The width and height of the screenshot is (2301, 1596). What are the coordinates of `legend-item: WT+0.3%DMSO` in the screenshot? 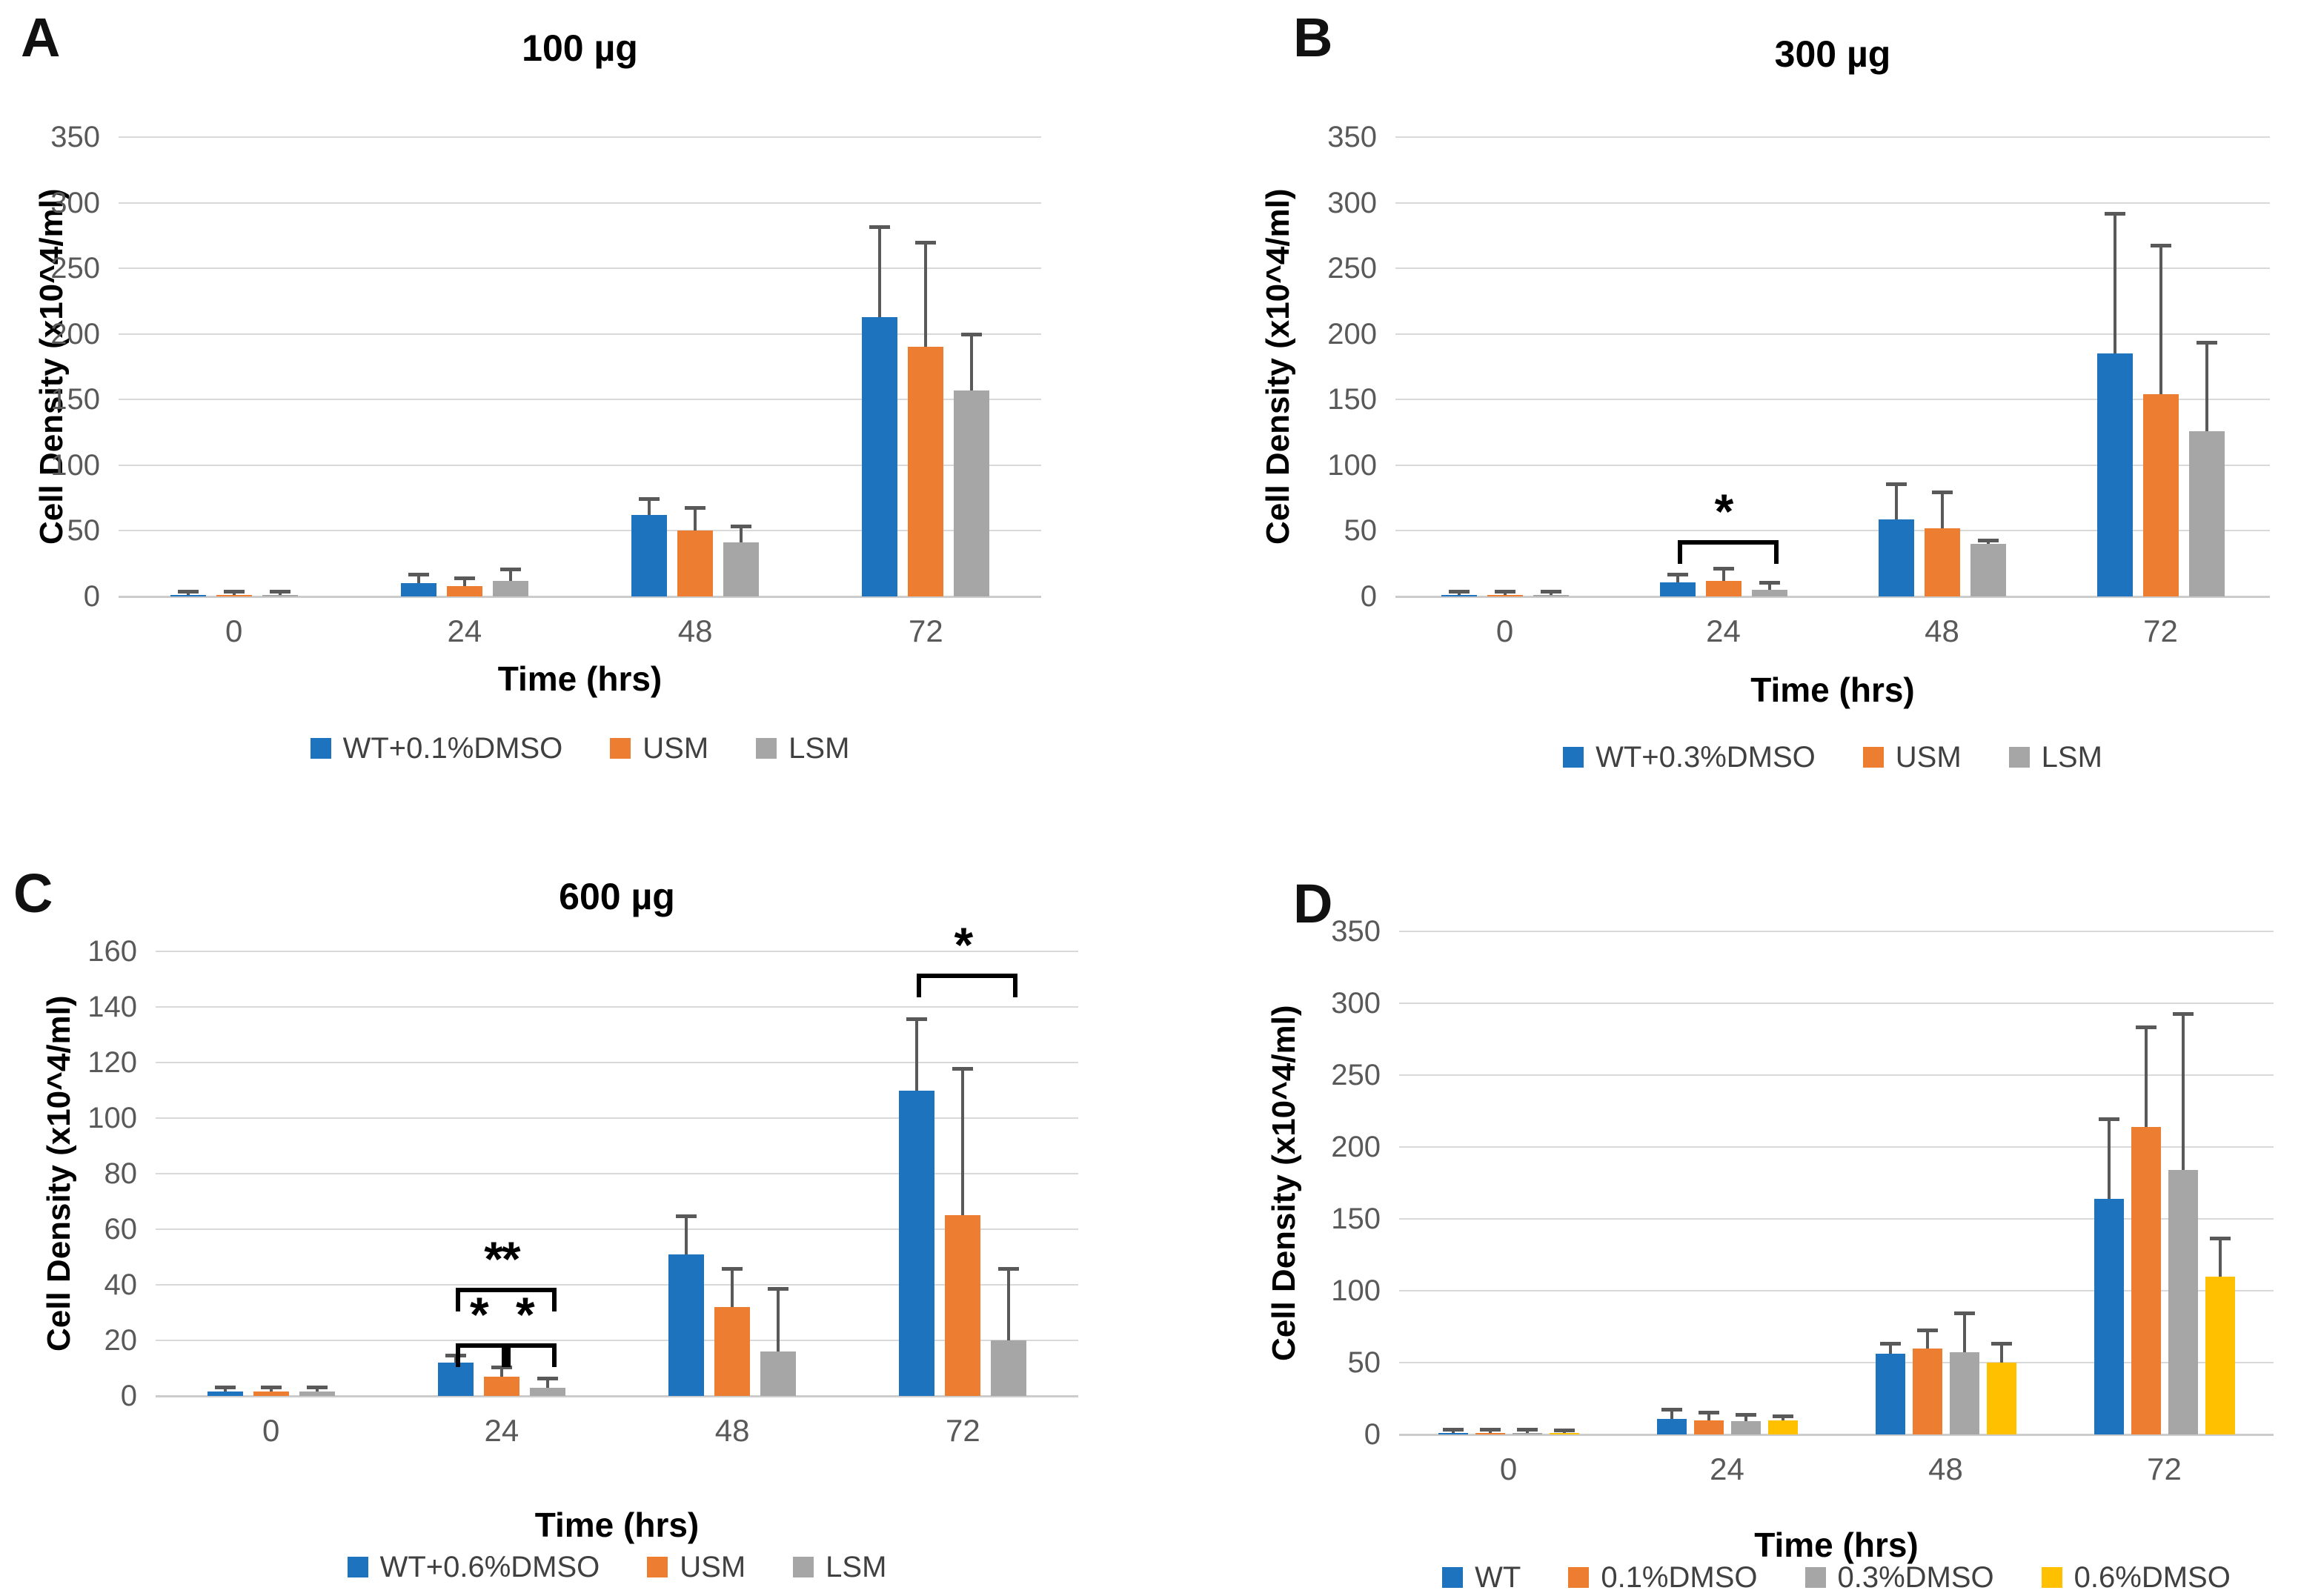 It's located at (1689, 757).